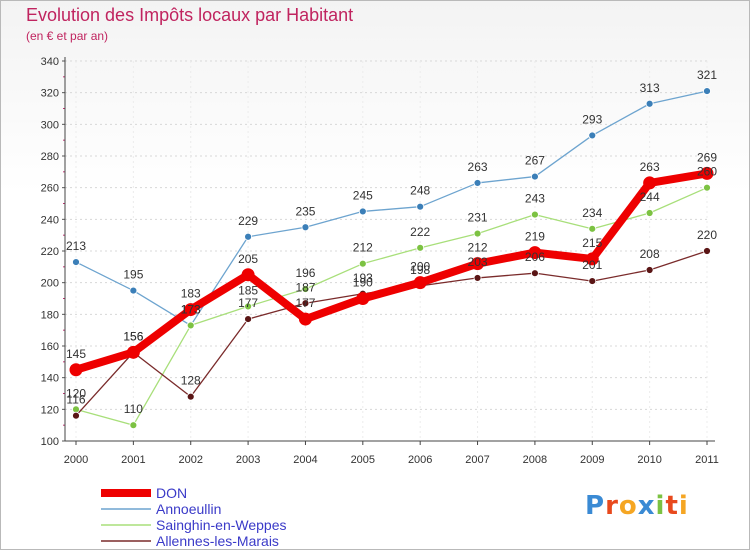 The width and height of the screenshot is (750, 551). What do you see at coordinates (76, 354) in the screenshot?
I see `data-label-don: 145` at bounding box center [76, 354].